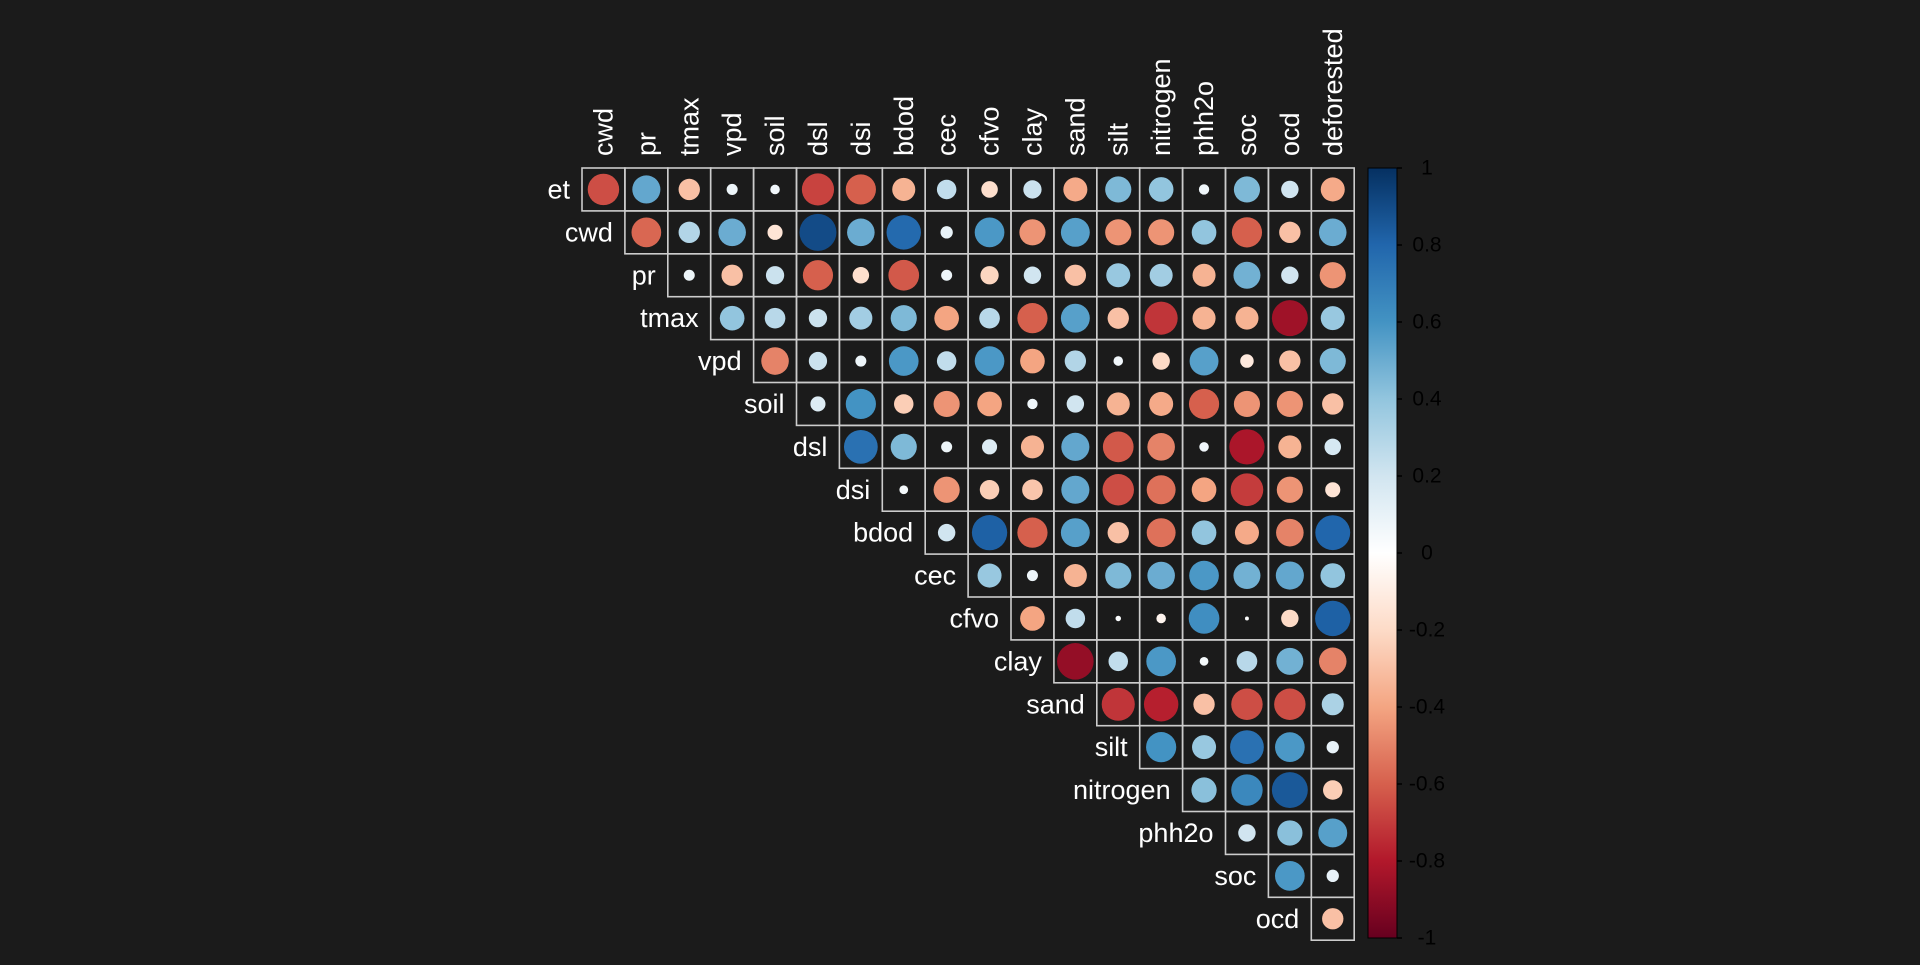 The image size is (1920, 965). What do you see at coordinates (1032, 275) in the screenshot?
I see `correlation-circle-pr-clay` at bounding box center [1032, 275].